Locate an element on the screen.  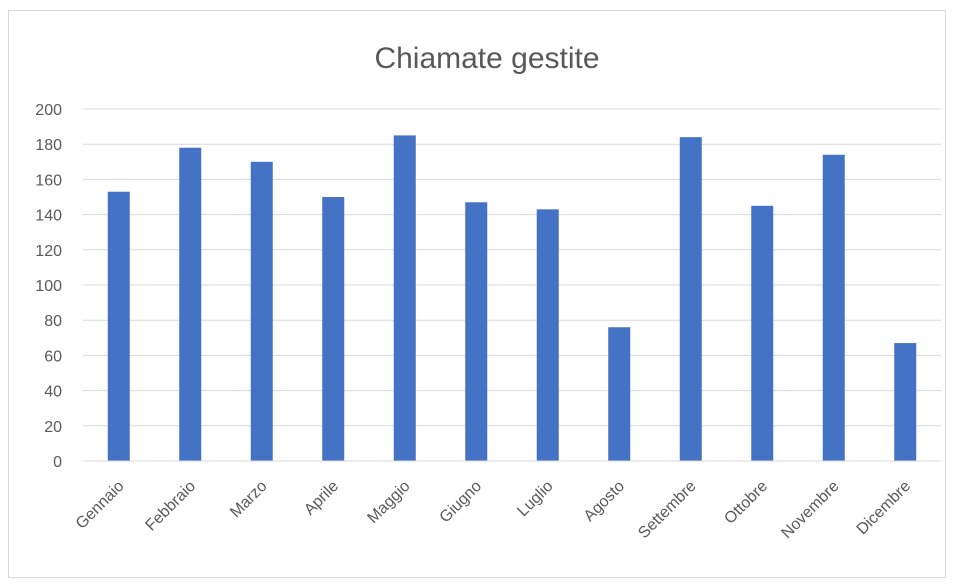
bar-aprile is located at coordinates (333, 329).